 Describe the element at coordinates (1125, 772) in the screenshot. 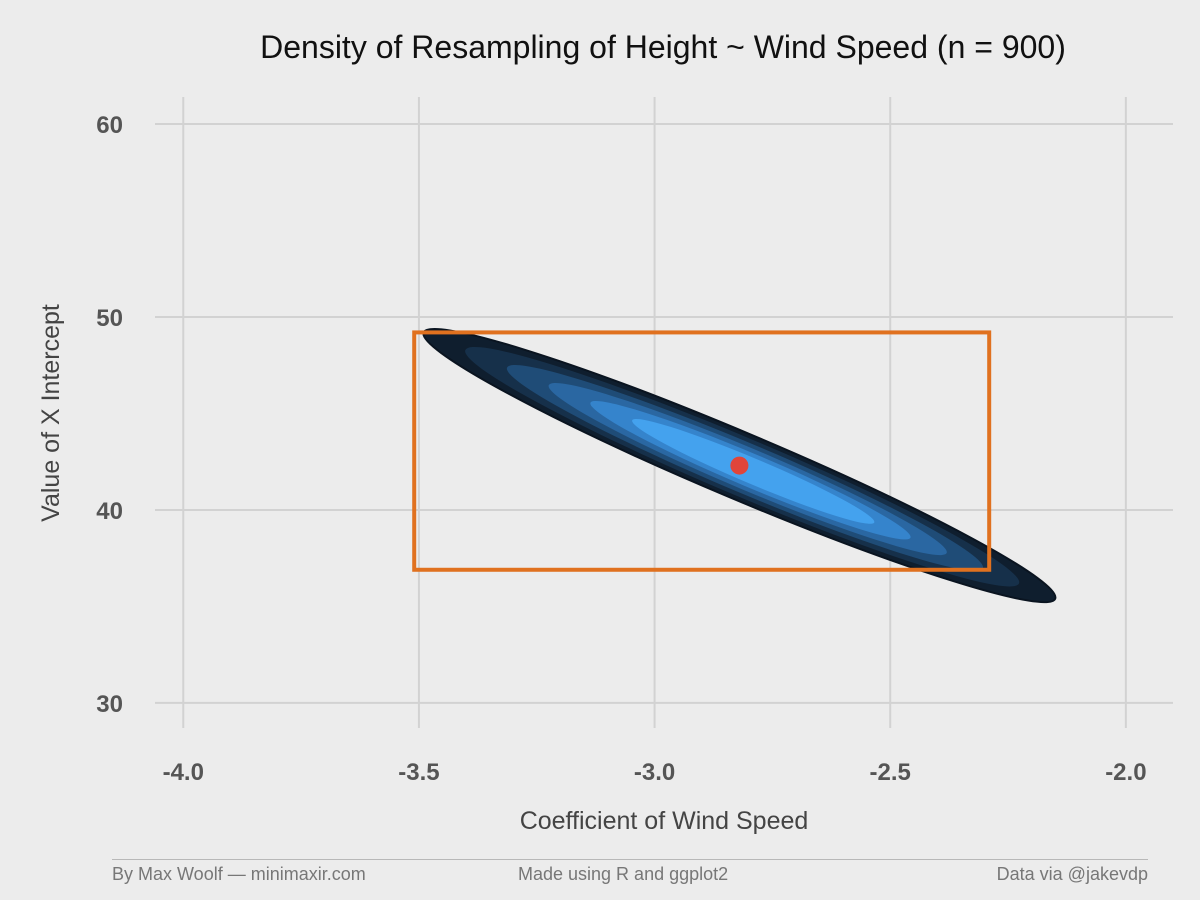

I see `x-tick-label: -2.0` at that location.